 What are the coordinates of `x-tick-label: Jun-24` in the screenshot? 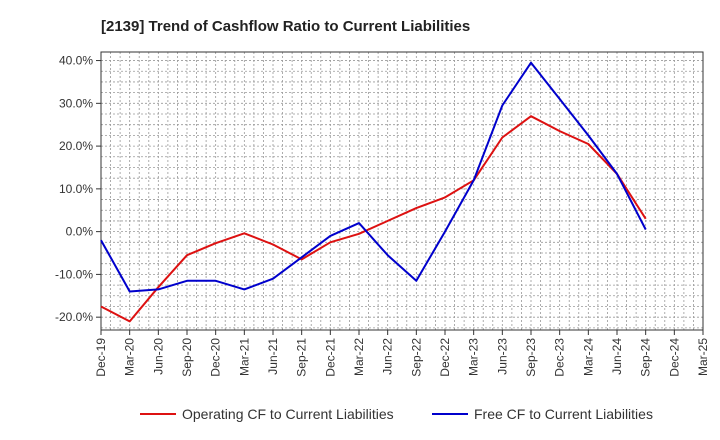 It's located at (617, 356).